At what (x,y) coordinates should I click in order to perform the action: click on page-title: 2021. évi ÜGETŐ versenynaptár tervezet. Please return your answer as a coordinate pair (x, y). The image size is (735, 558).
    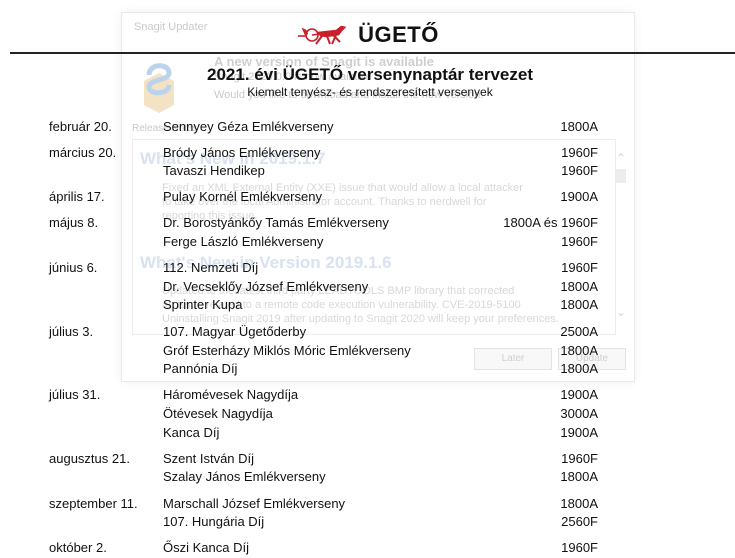
    Looking at the image, I should click on (370, 74).